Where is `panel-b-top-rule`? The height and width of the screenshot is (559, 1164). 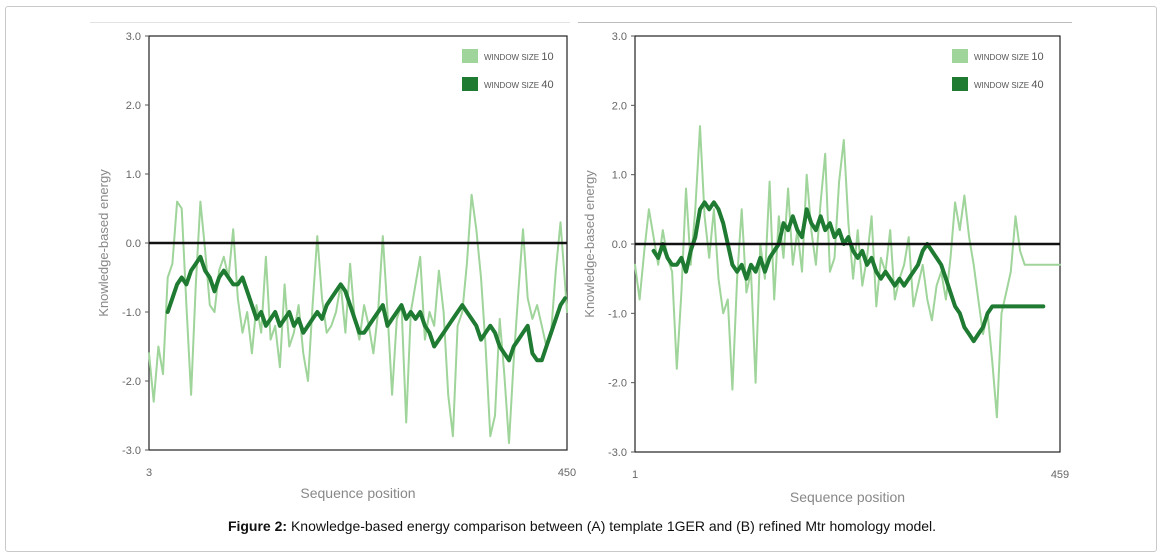 panel-b-top-rule is located at coordinates (825, 22).